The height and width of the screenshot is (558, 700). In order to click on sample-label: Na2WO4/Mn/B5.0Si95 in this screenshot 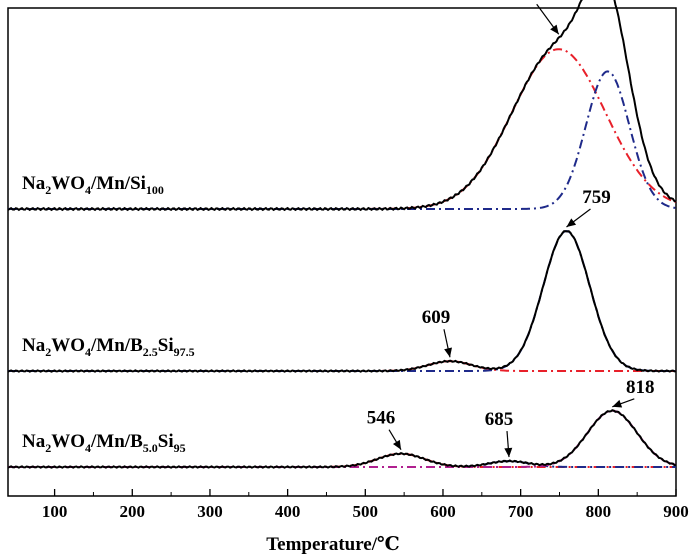, I will do `click(104, 443)`.